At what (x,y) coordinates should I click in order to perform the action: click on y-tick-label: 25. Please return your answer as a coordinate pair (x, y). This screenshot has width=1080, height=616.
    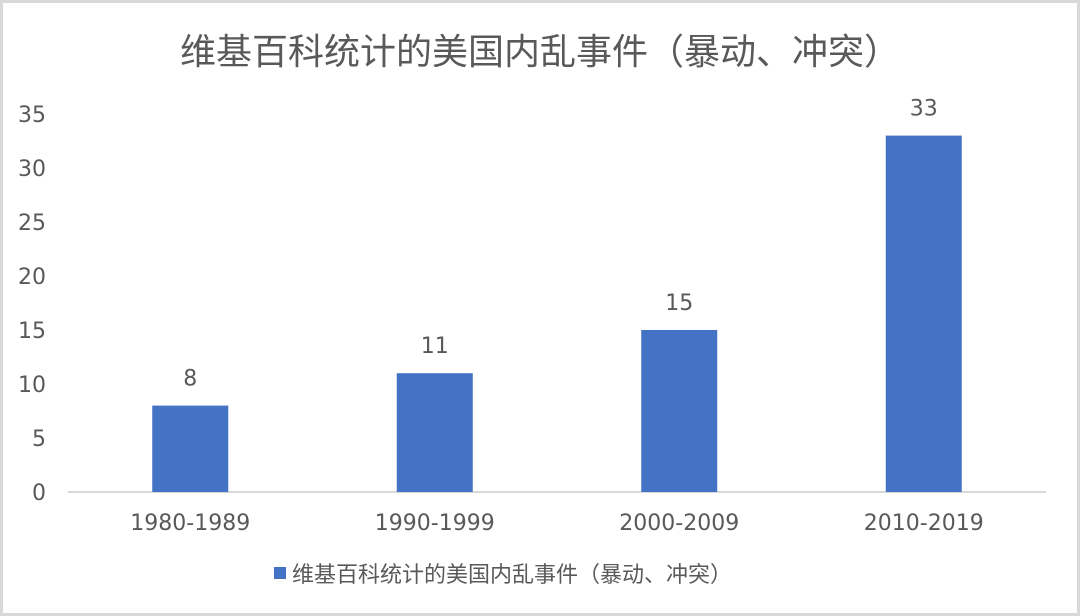
    Looking at the image, I should click on (32, 223).